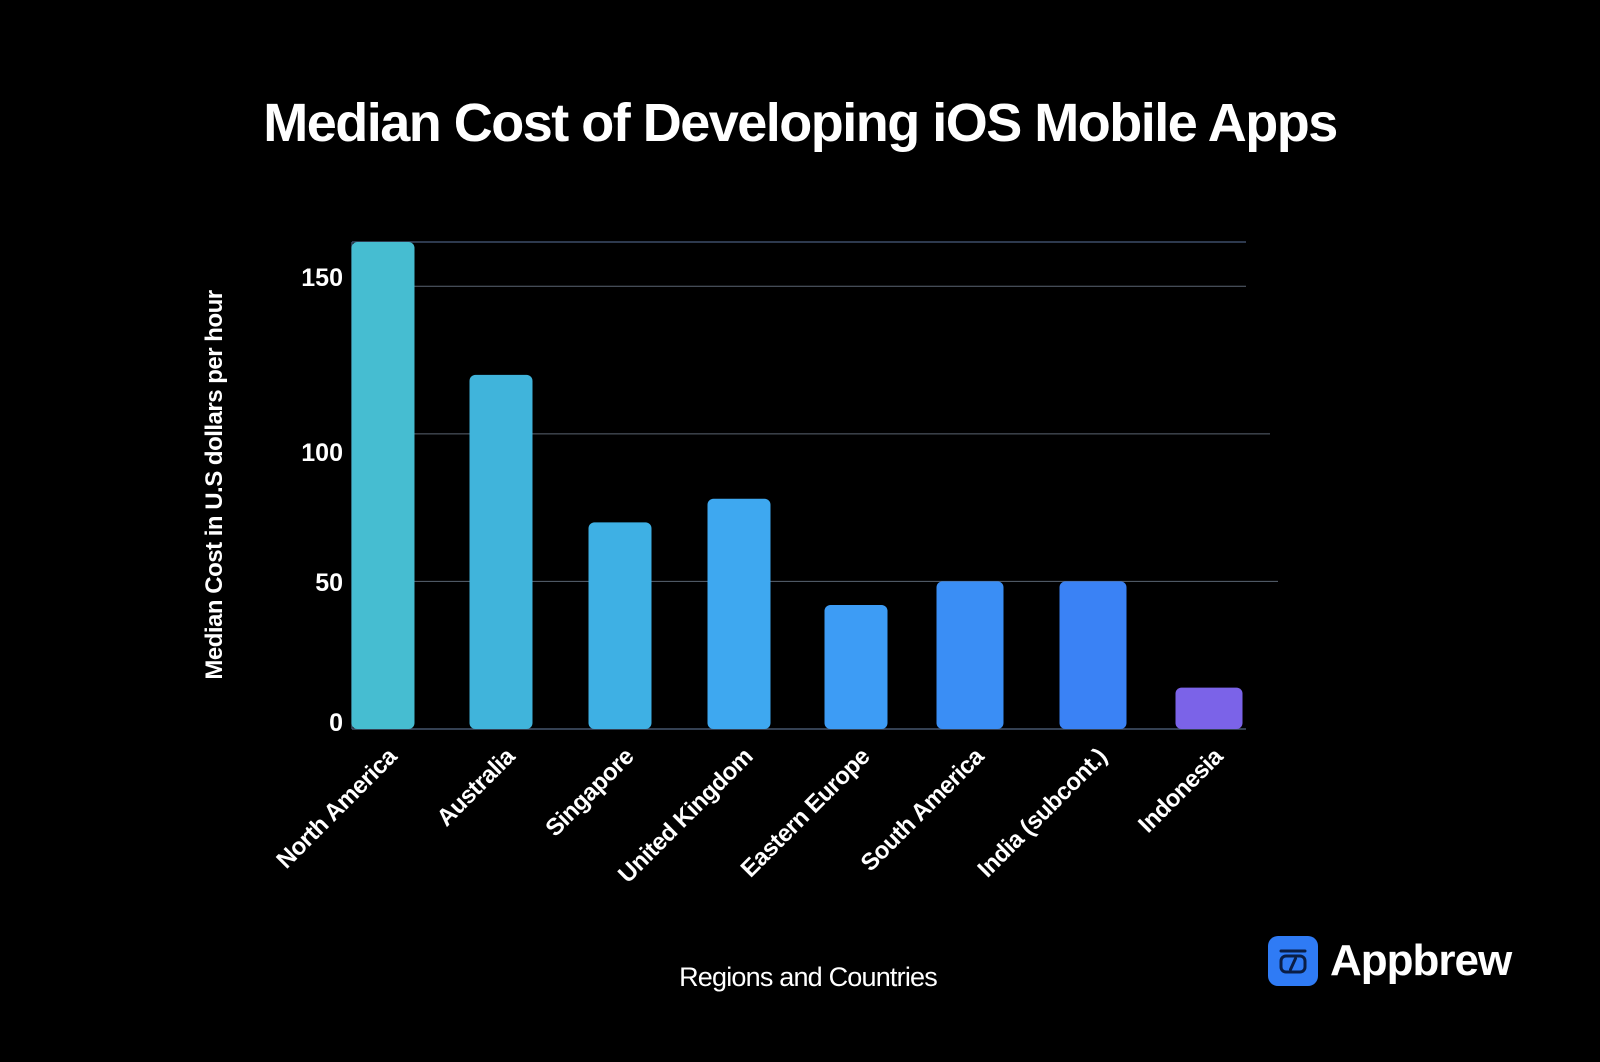  I want to click on y-axis-label: Median Cost in U.S dollars per hour, so click(214, 485).